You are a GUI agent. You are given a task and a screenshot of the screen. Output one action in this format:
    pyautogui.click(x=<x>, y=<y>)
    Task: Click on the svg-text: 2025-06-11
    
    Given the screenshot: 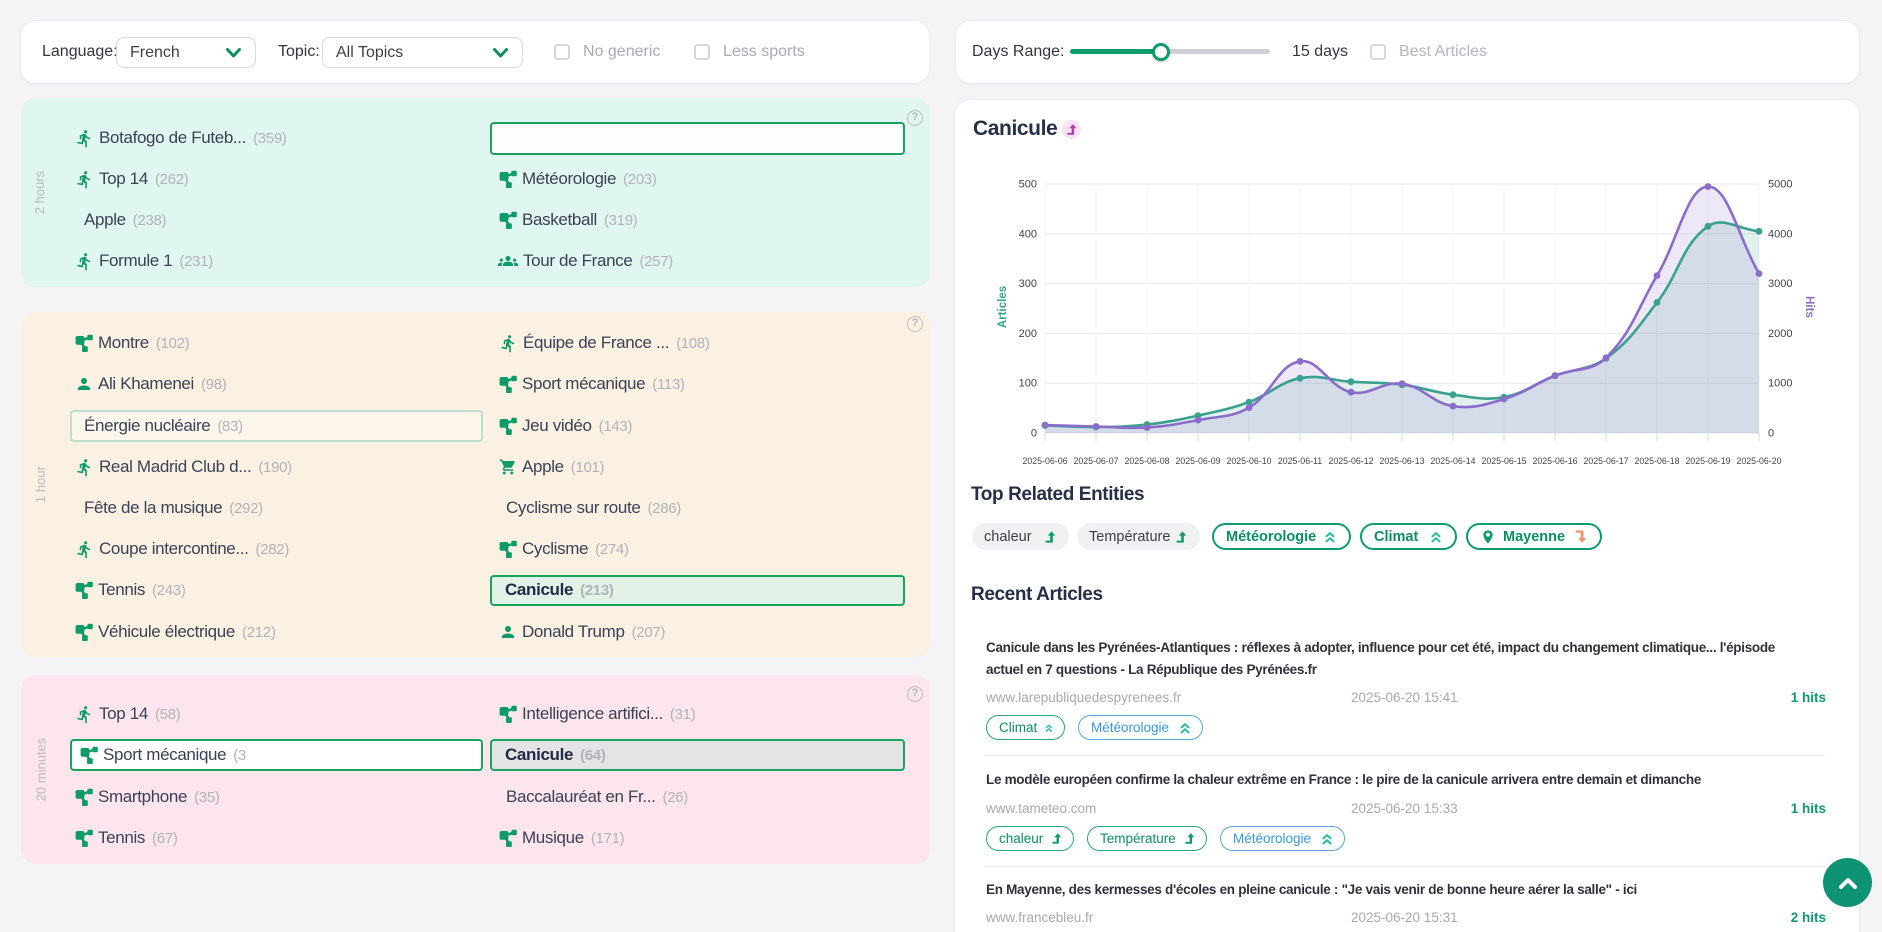 What is the action you would take?
    pyautogui.click(x=1300, y=461)
    